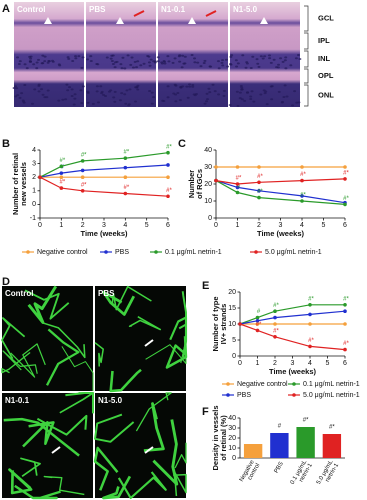  What do you see at coordinates (219, 323) in the screenshot?
I see `y-axis-title: Number of typeIV+ strands` at bounding box center [219, 323].